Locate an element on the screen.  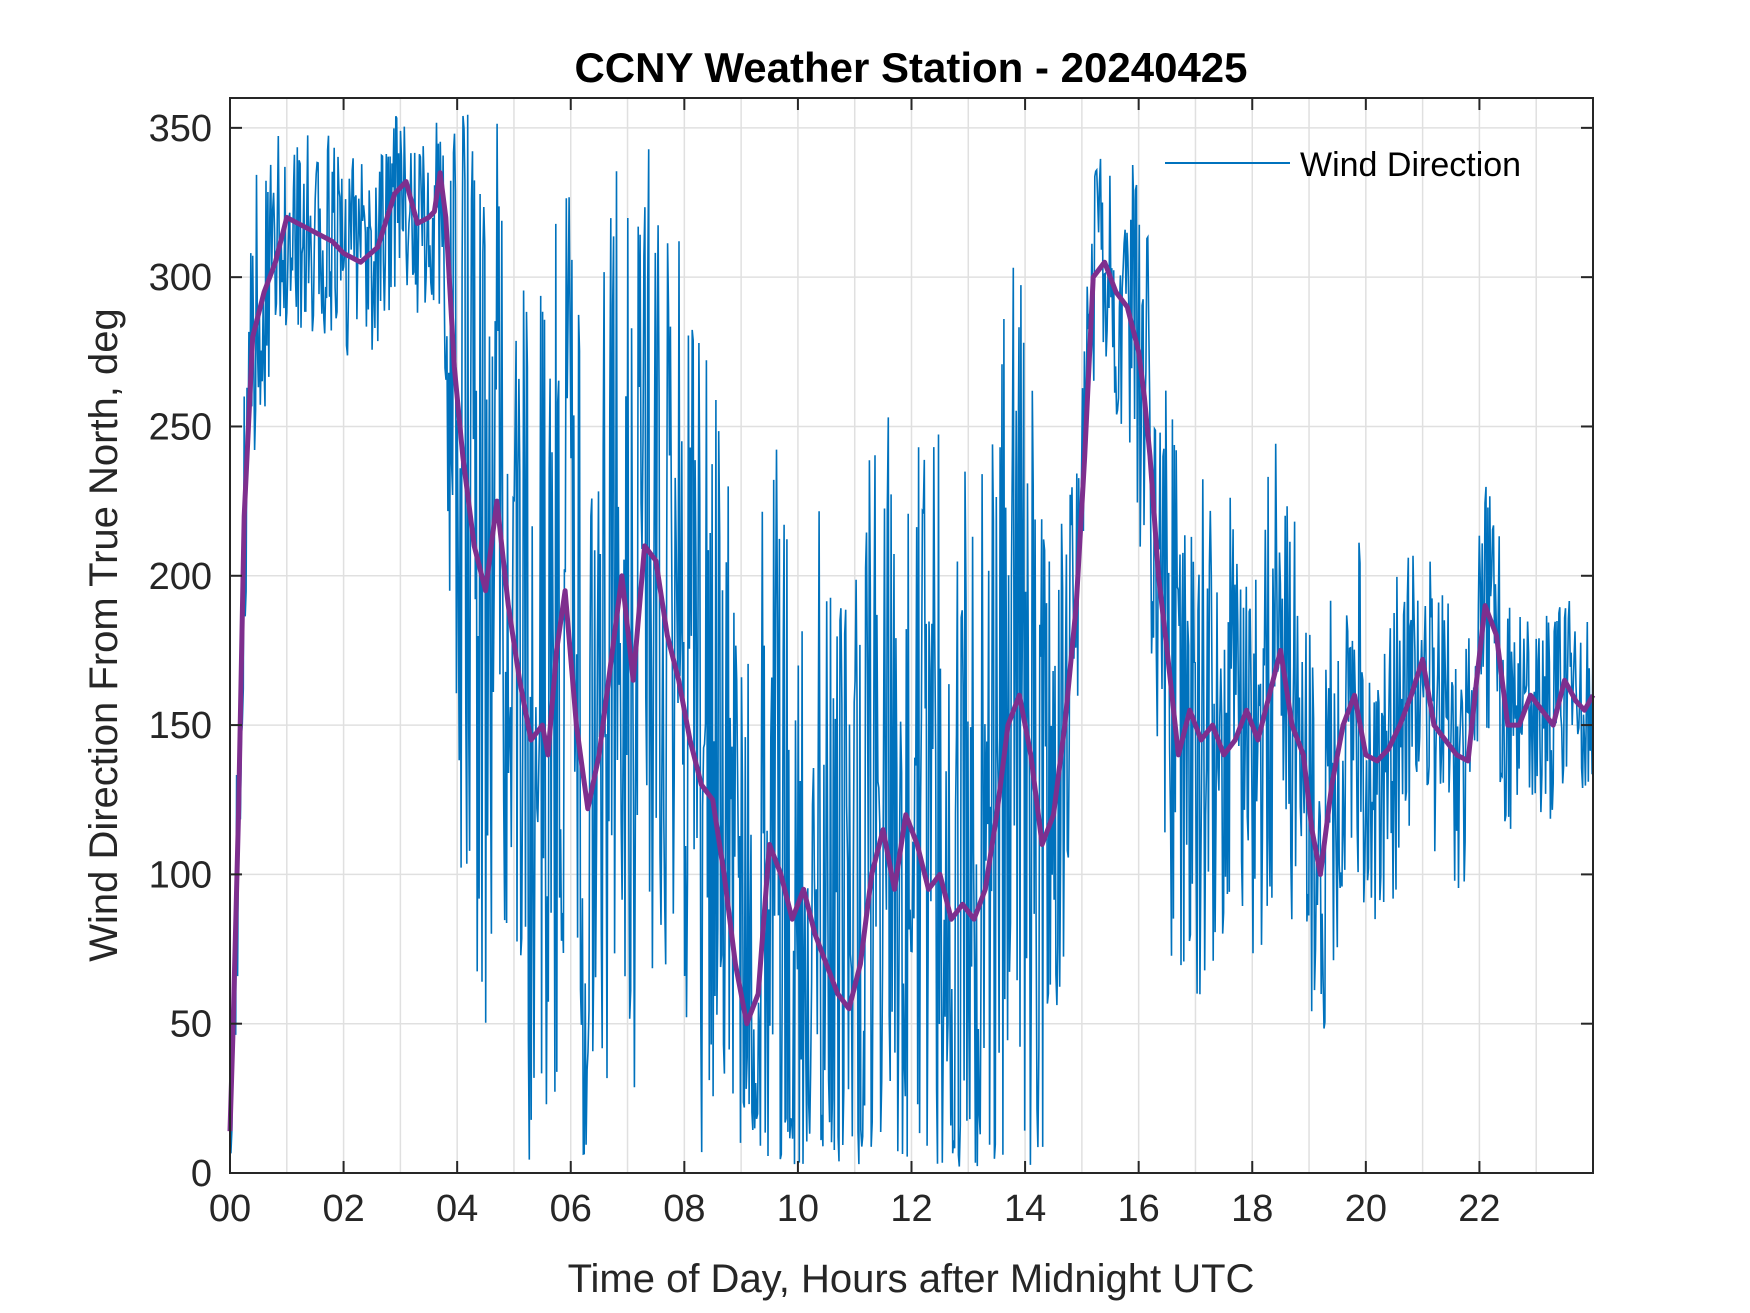
x-tick-label: 20 is located at coordinates (1366, 1209).